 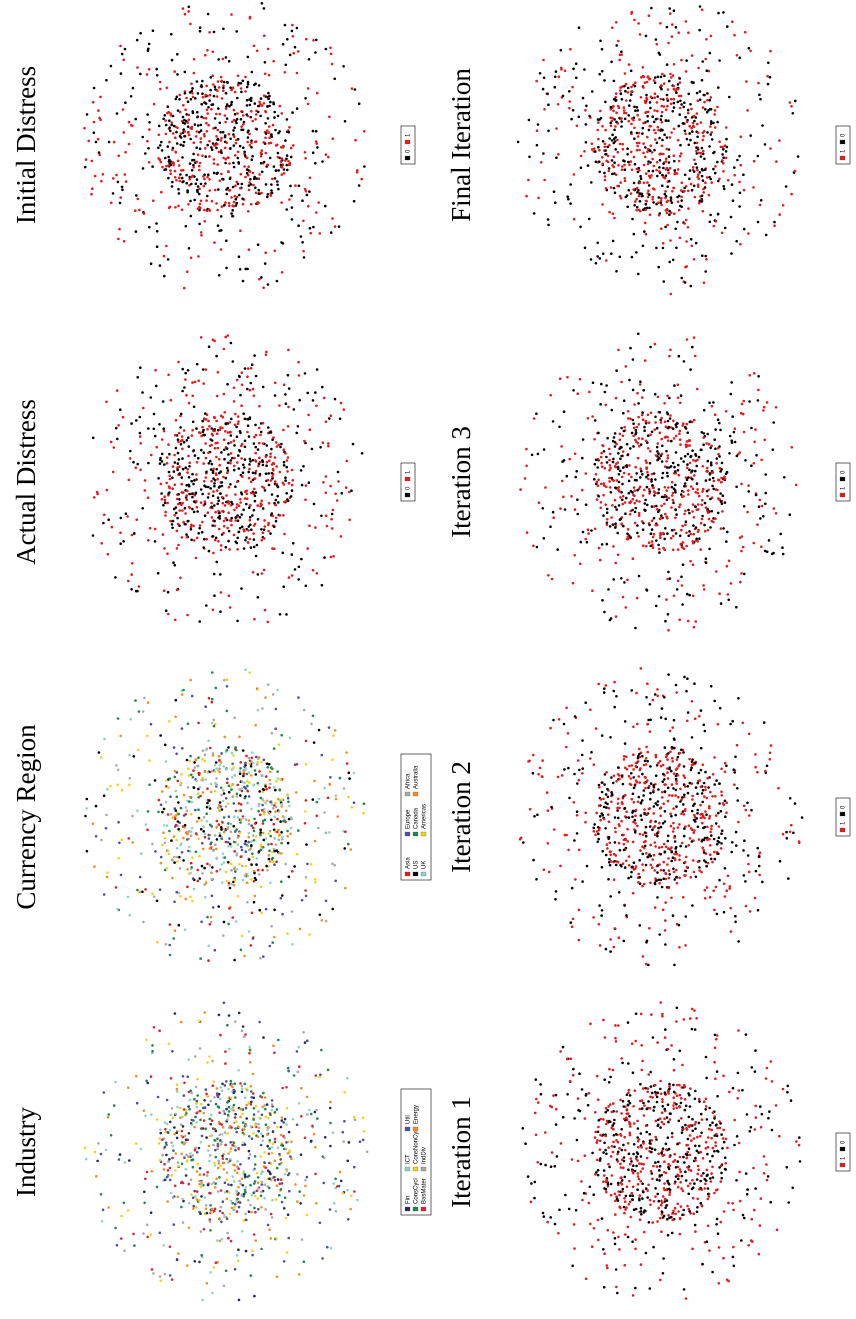 What do you see at coordinates (26, 482) in the screenshot?
I see `panel-title: Actual Distress` at bounding box center [26, 482].